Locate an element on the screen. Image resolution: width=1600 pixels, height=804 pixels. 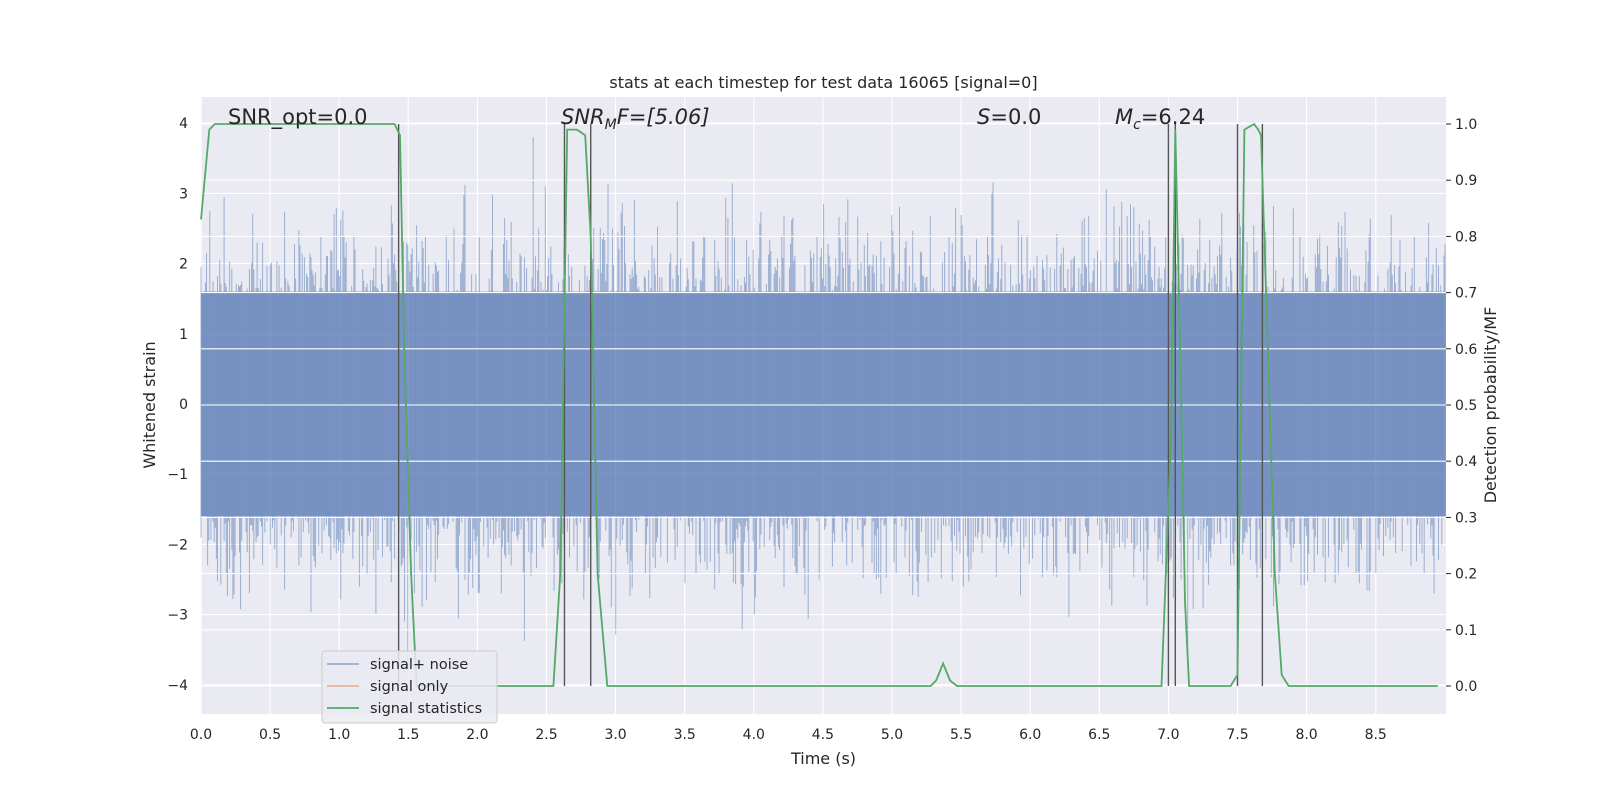
x-tick-label: 3.0 is located at coordinates (615, 735).